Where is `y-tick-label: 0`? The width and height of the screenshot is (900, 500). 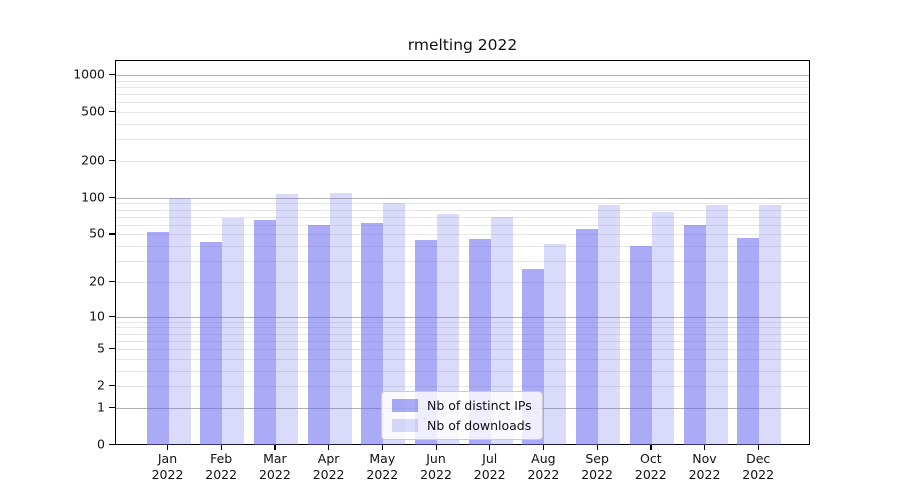 y-tick-label: 0 is located at coordinates (101, 444).